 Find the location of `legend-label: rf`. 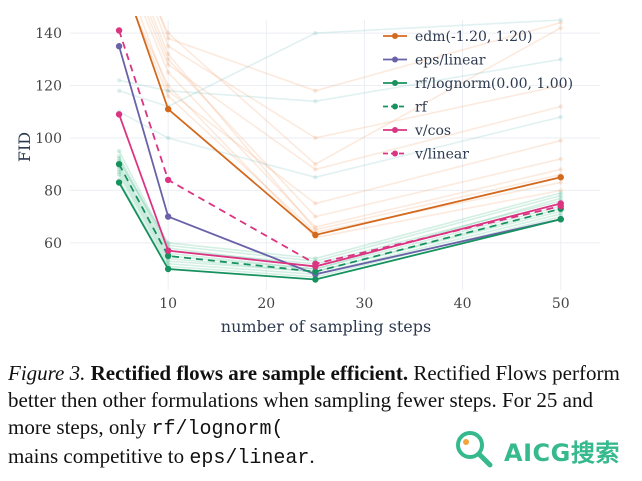

legend-label: rf is located at coordinates (422, 108).